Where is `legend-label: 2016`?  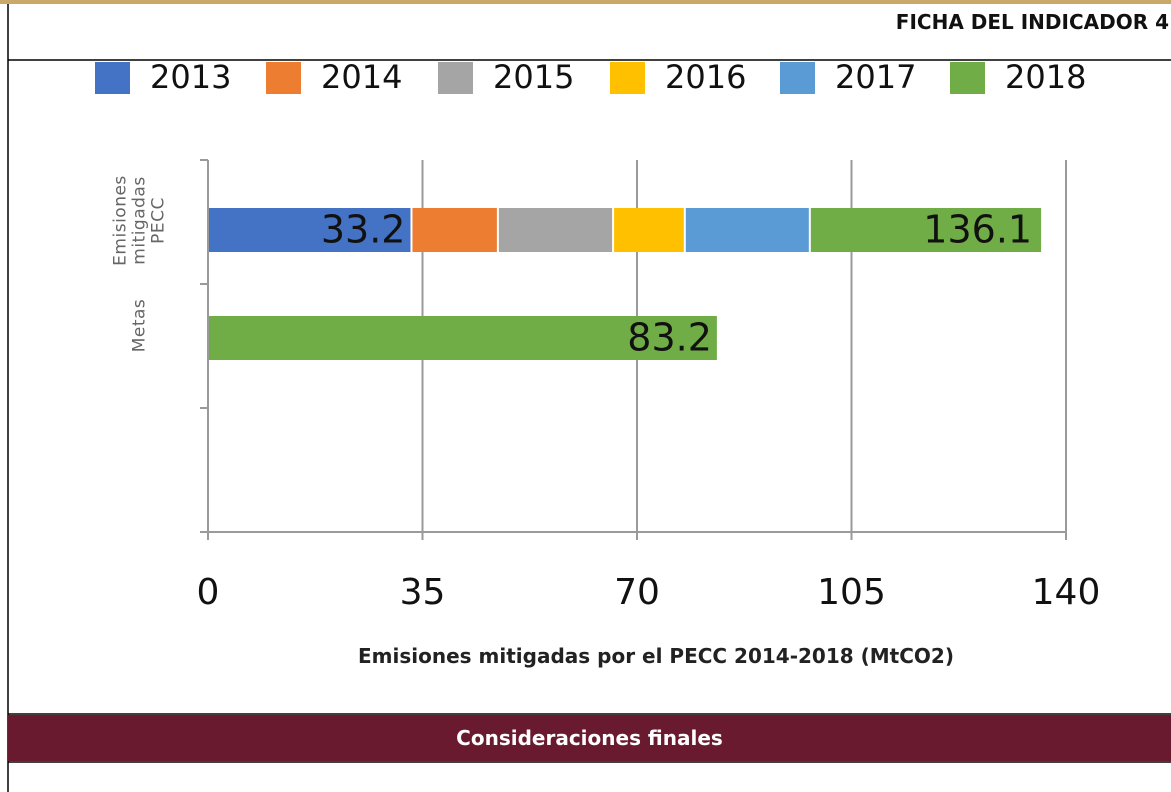
legend-label: 2016 is located at coordinates (705, 77).